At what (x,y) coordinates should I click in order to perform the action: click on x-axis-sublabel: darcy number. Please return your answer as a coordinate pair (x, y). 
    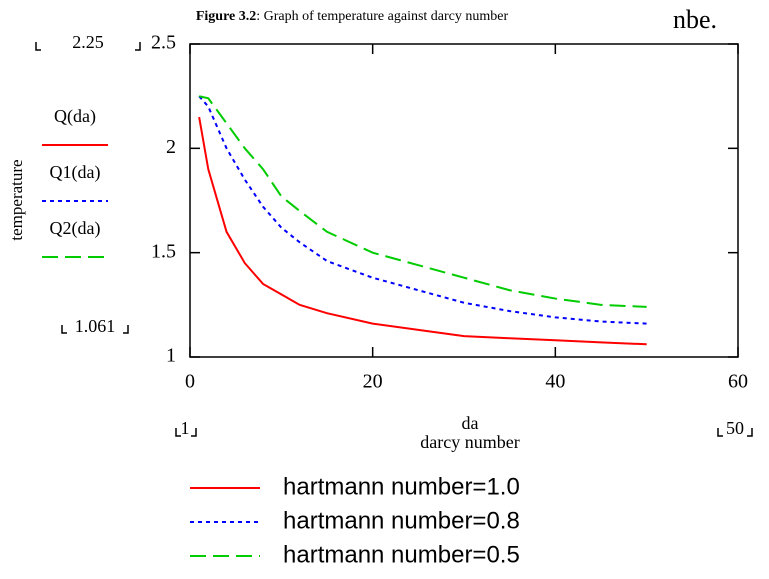
    Looking at the image, I should click on (469, 442).